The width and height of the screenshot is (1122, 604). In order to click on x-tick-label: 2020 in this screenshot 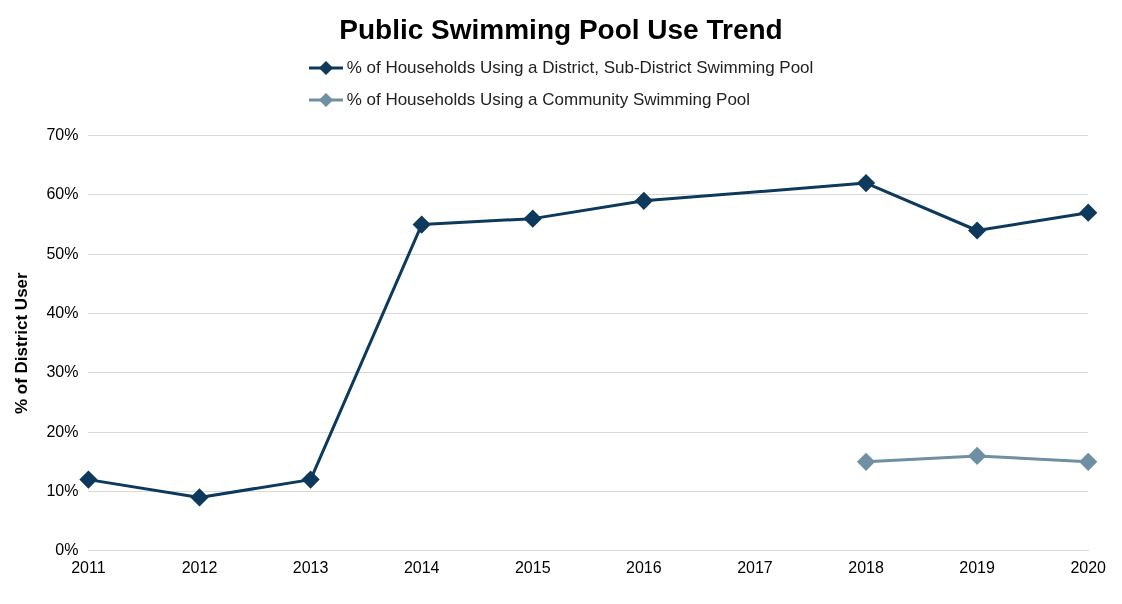, I will do `click(1088, 567)`.